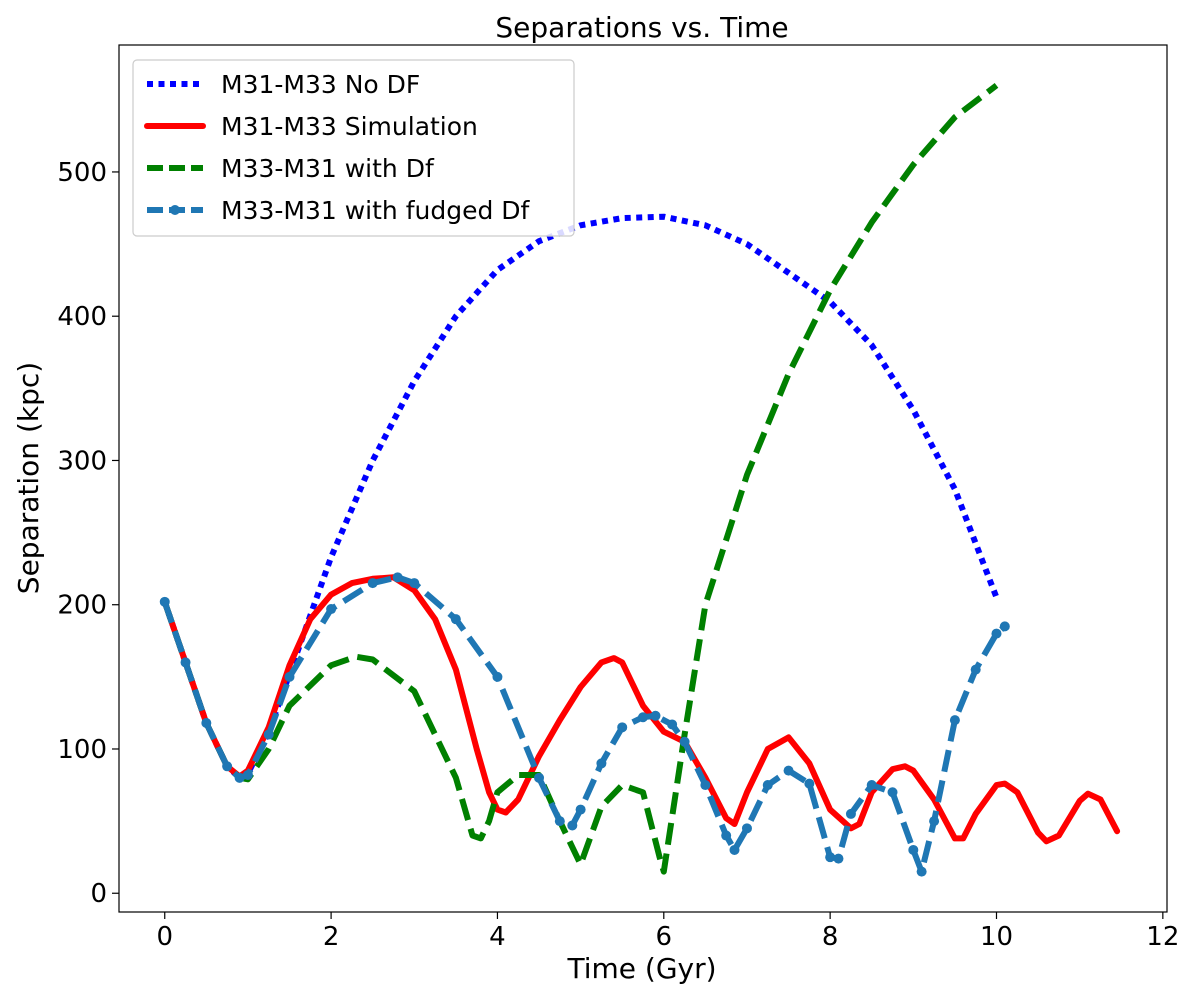 The width and height of the screenshot is (1200, 1000). What do you see at coordinates (349, 126) in the screenshot?
I see `legend-label: M31-M33 Simulation` at bounding box center [349, 126].